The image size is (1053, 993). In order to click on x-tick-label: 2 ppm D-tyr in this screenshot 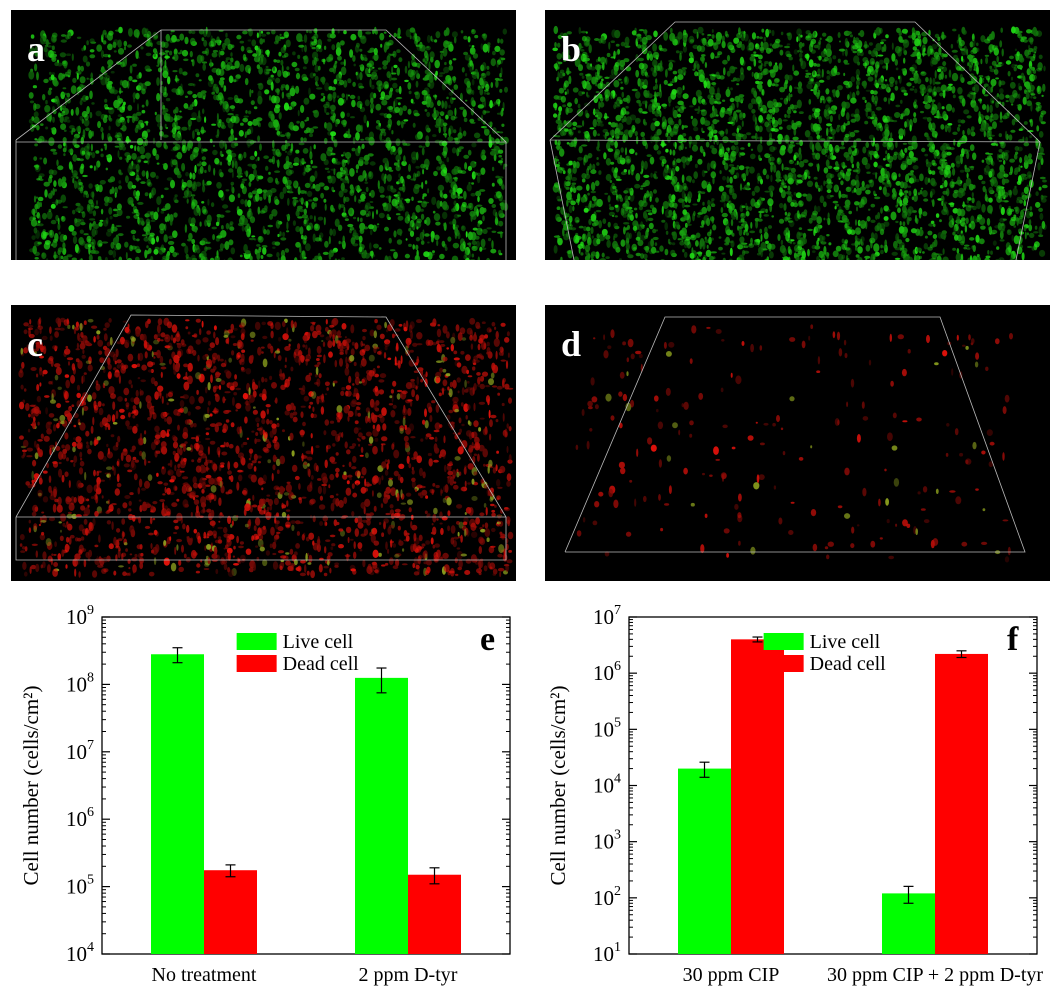, I will do `click(408, 975)`.